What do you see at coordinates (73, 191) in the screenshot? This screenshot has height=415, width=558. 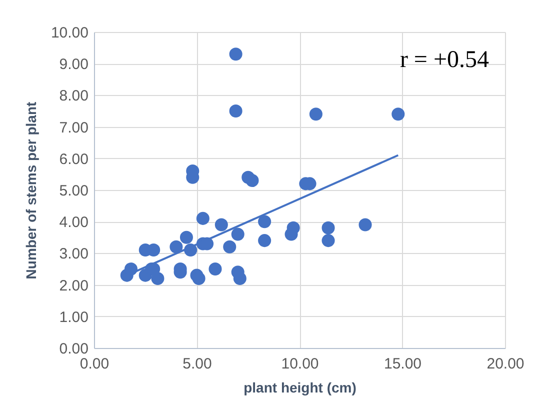 I see `y-tick-label: 5.00` at bounding box center [73, 191].